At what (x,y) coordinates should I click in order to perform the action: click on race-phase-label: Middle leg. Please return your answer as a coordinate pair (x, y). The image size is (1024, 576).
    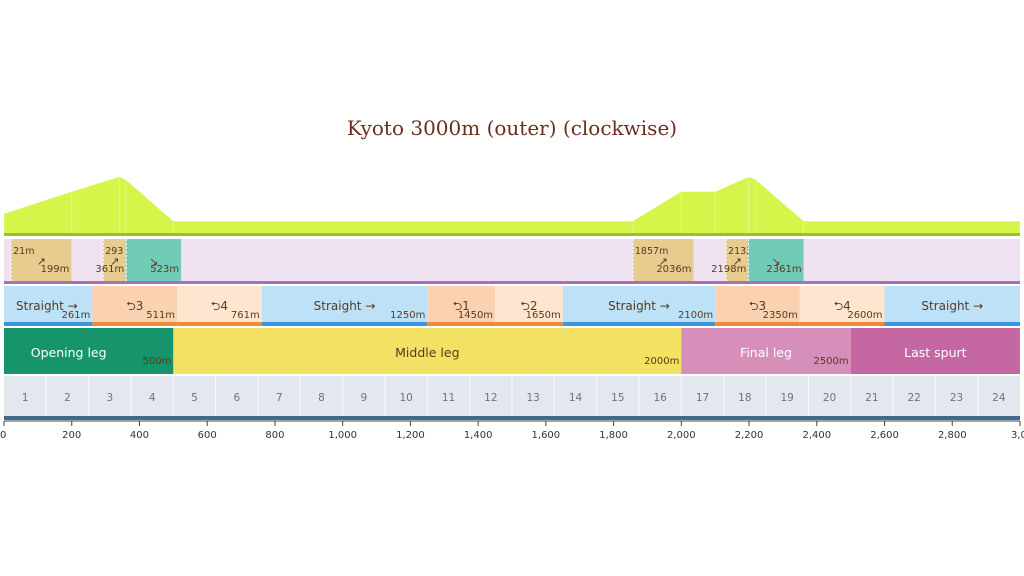
    Looking at the image, I should click on (427, 352).